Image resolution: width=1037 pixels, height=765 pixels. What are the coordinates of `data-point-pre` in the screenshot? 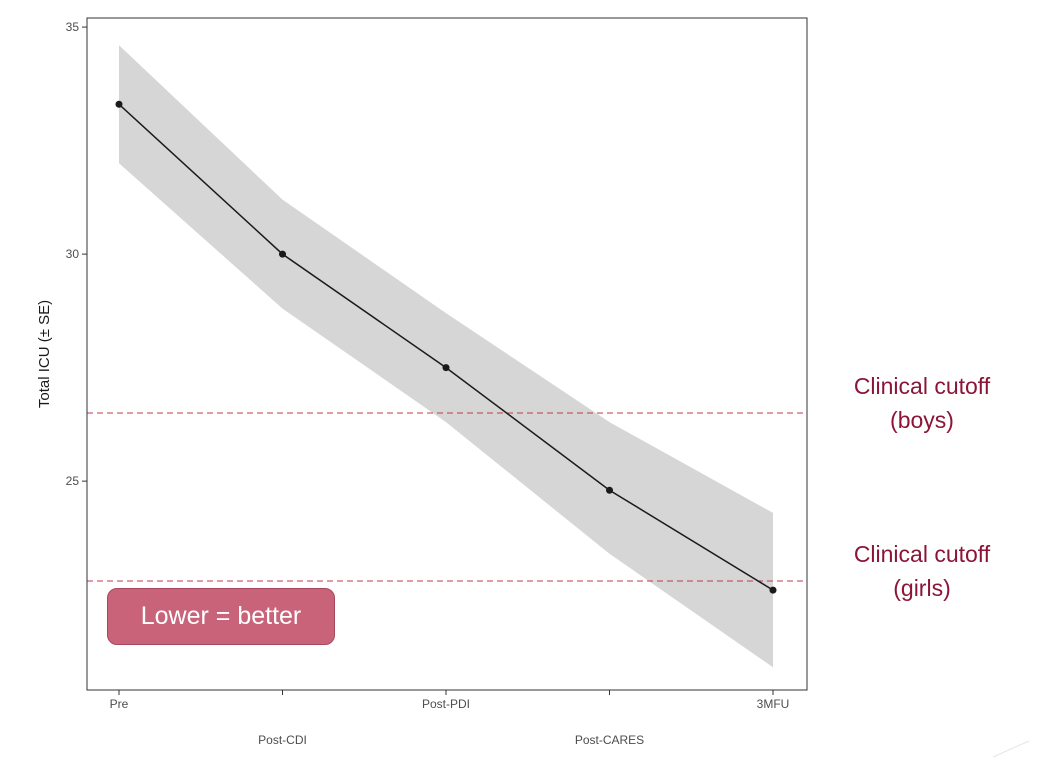 It's located at (119, 104).